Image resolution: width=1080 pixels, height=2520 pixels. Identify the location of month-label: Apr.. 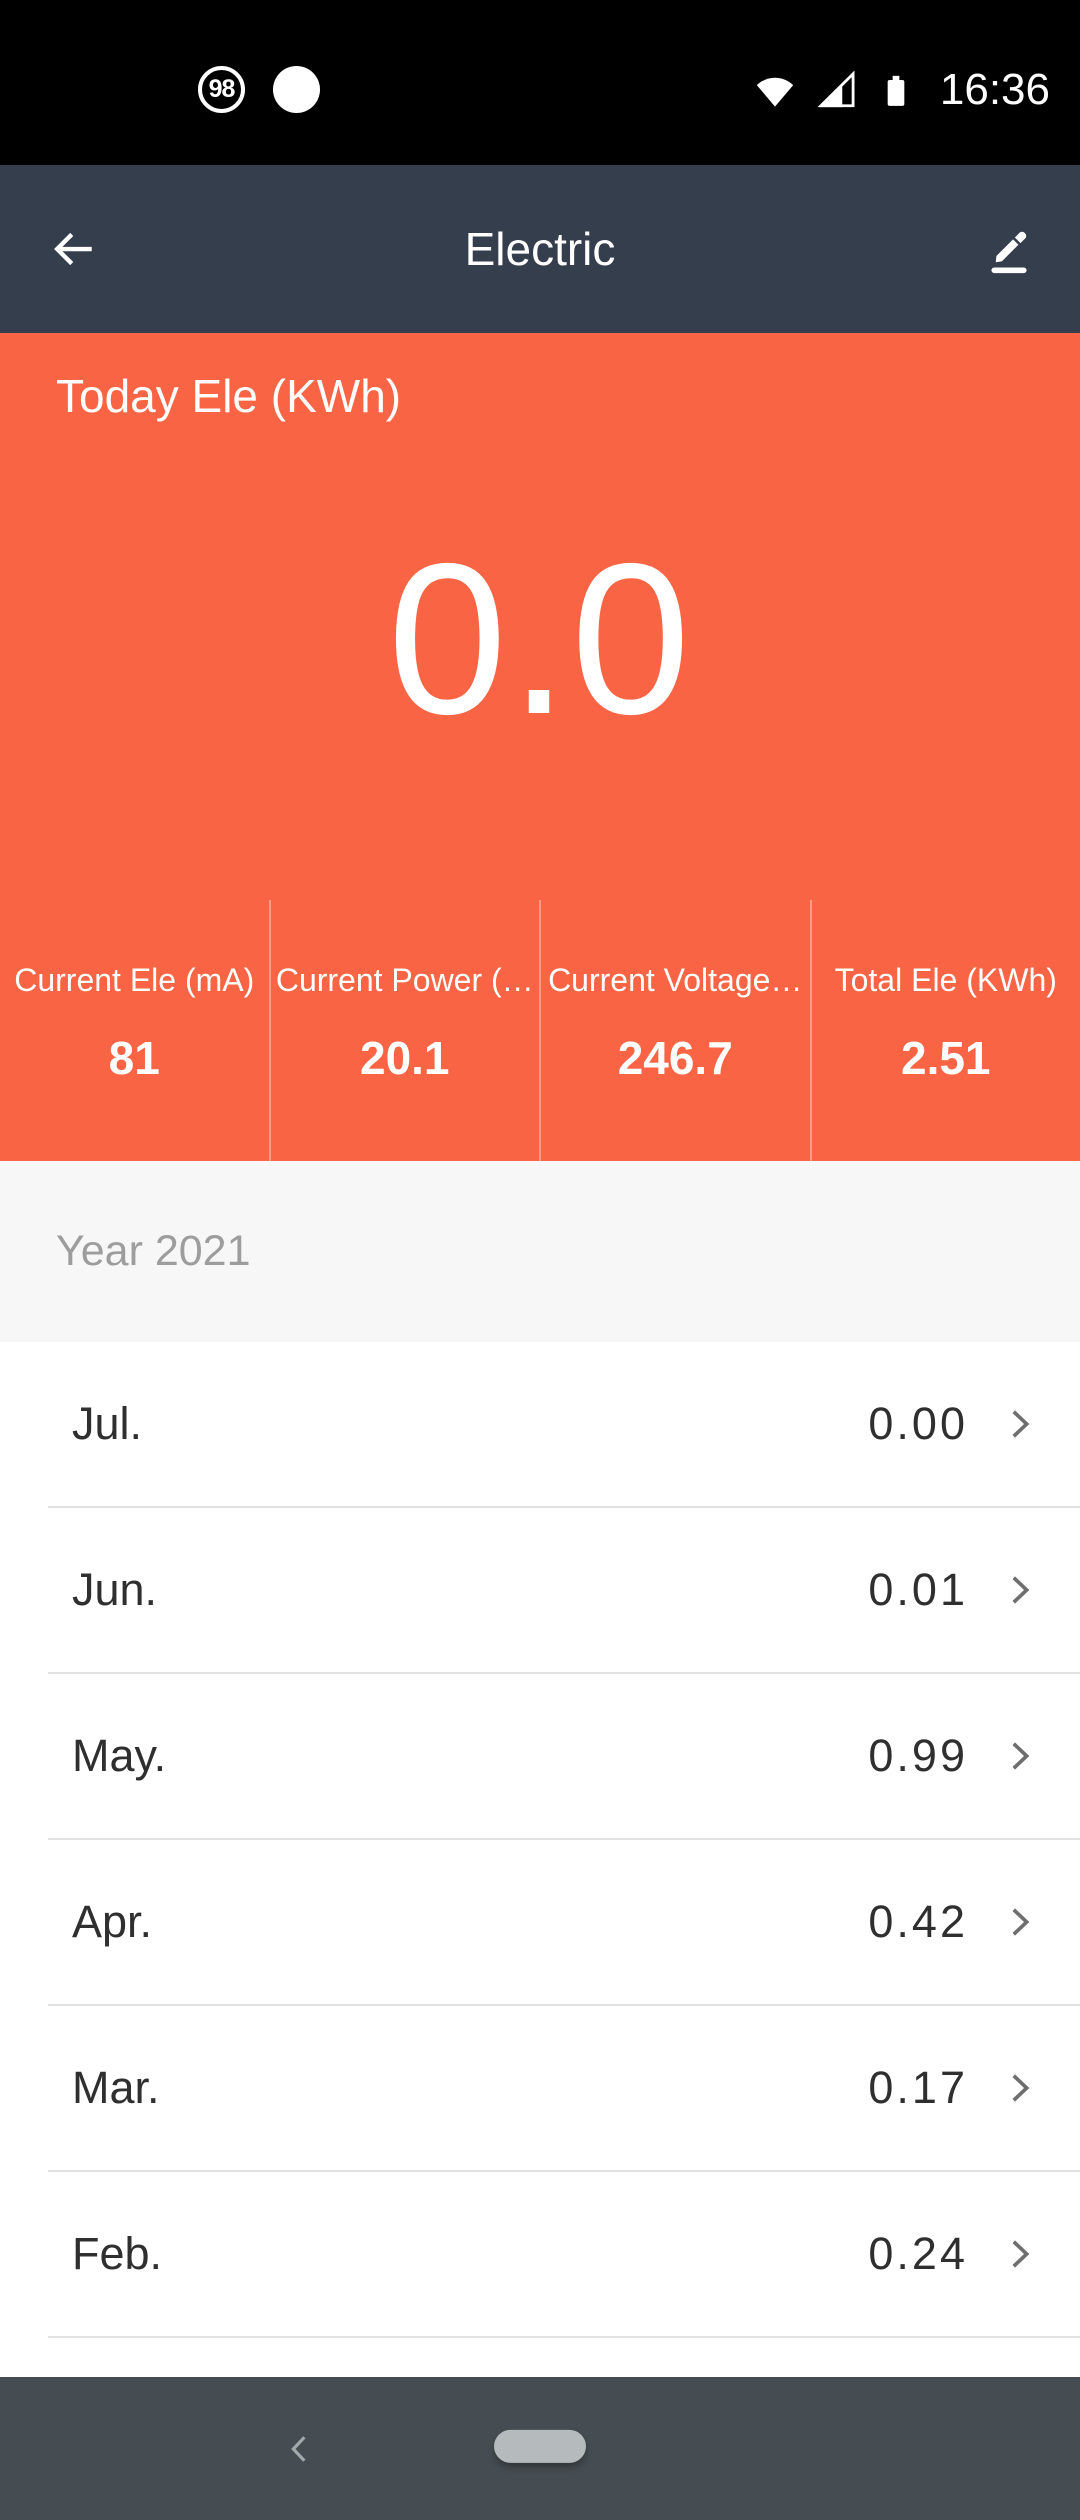
(112, 1921).